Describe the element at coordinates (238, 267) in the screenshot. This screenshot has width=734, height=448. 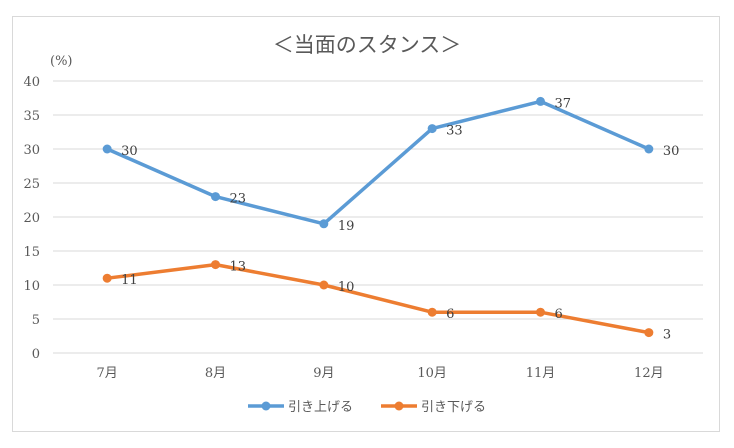
I see `data-label: 13` at that location.